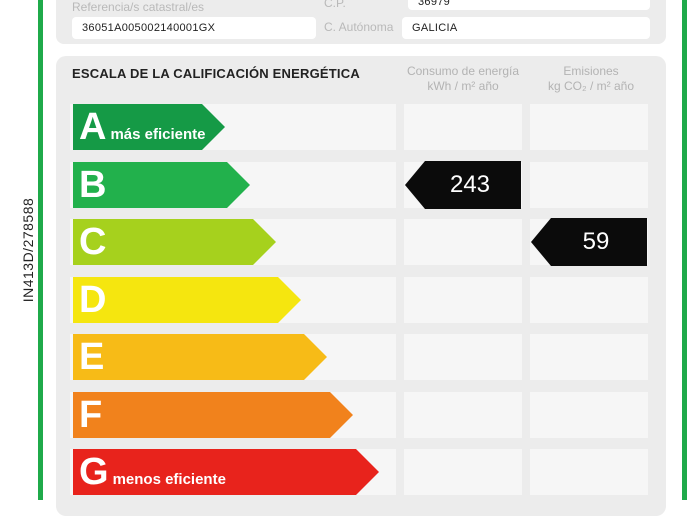  Describe the element at coordinates (91, 415) in the screenshot. I see `class-letter: F` at that location.